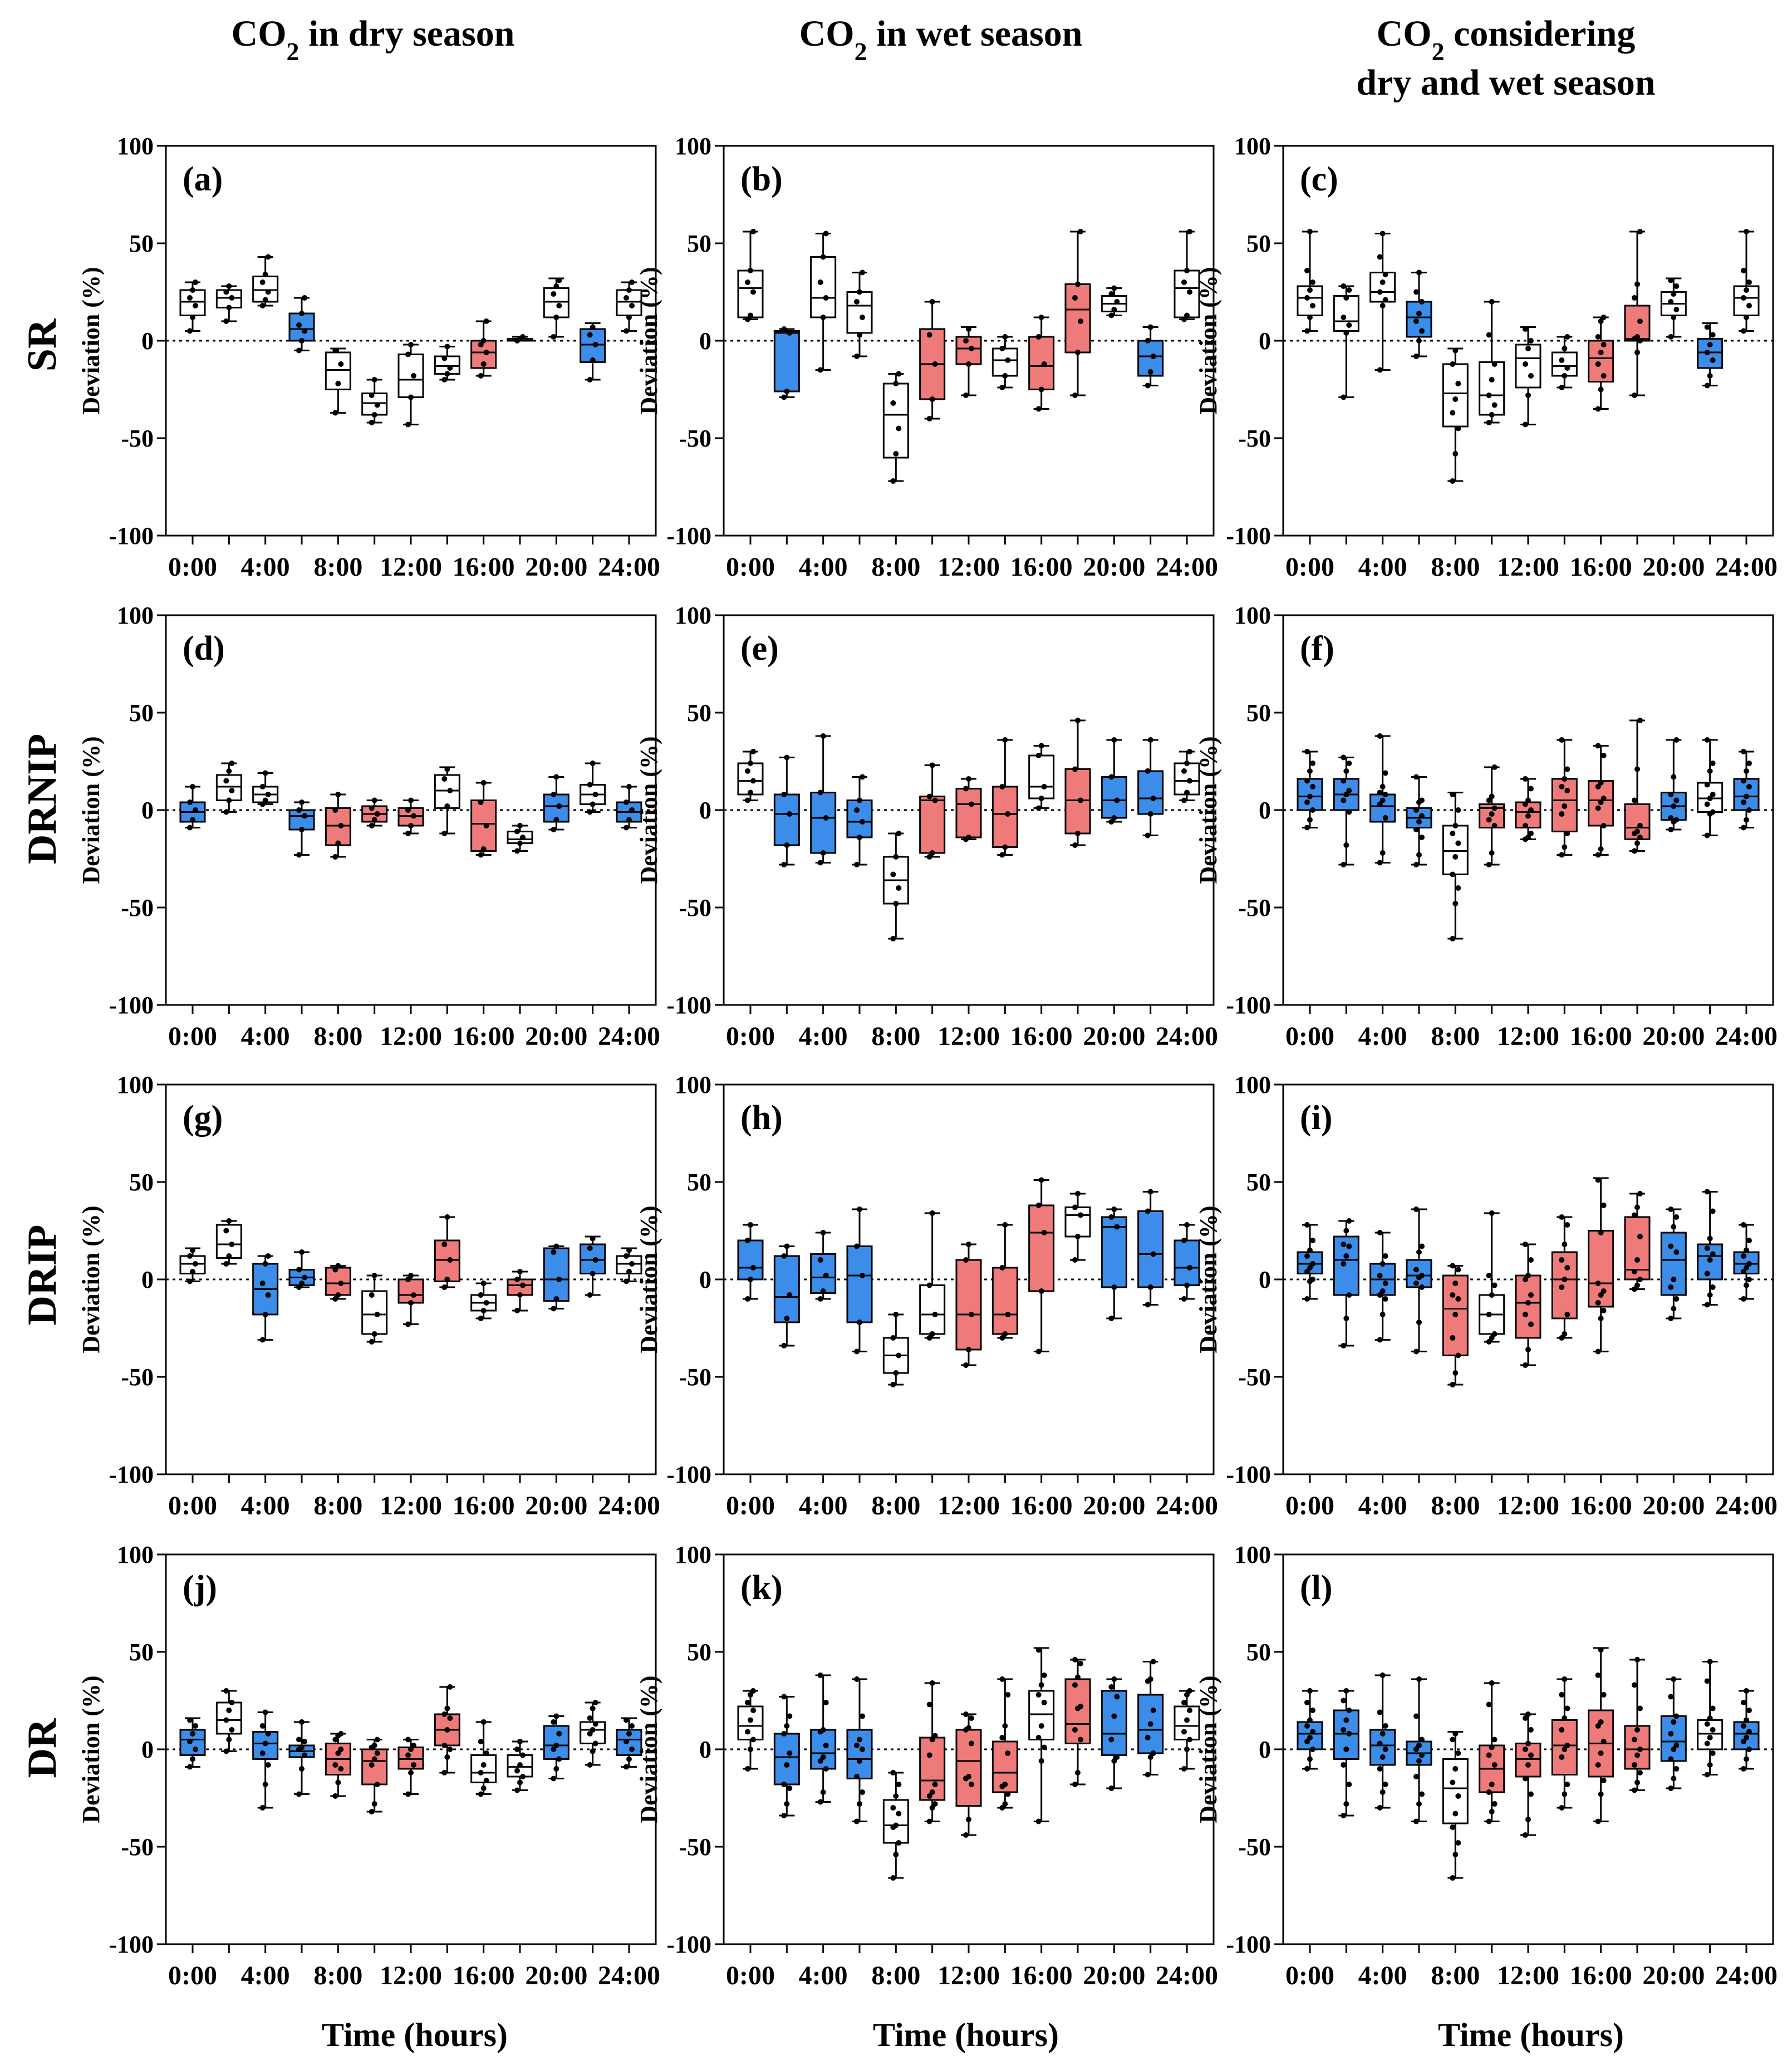 This screenshot has height=2070, width=1792. What do you see at coordinates (750, 776) in the screenshot?
I see `box-0h` at bounding box center [750, 776].